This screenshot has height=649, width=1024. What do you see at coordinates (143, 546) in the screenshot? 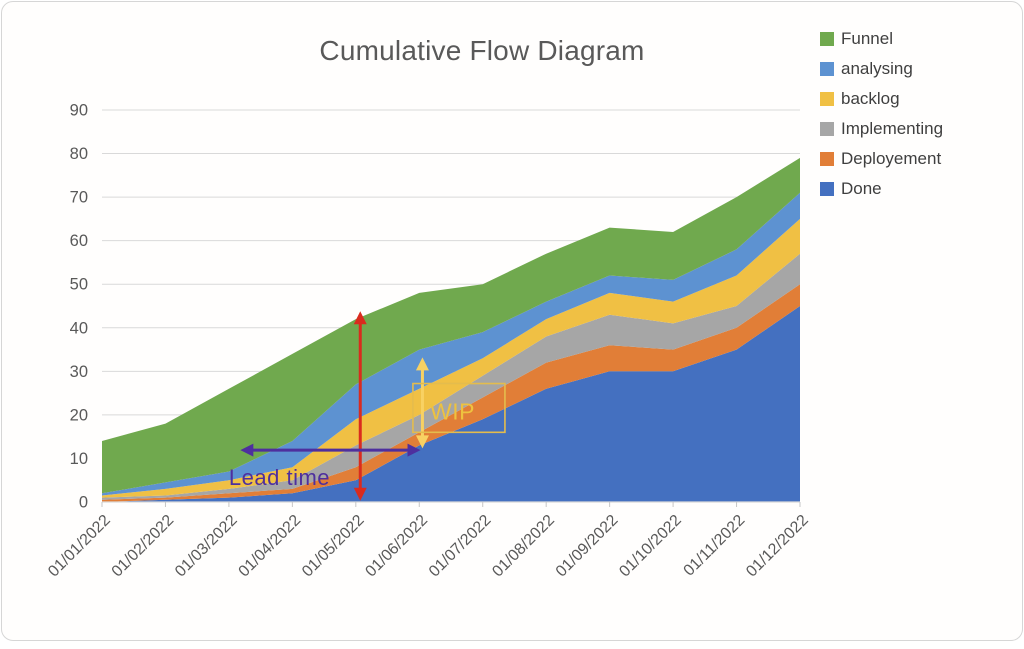
I see `x-axis-tick-label: 01/02/2022` at bounding box center [143, 546].